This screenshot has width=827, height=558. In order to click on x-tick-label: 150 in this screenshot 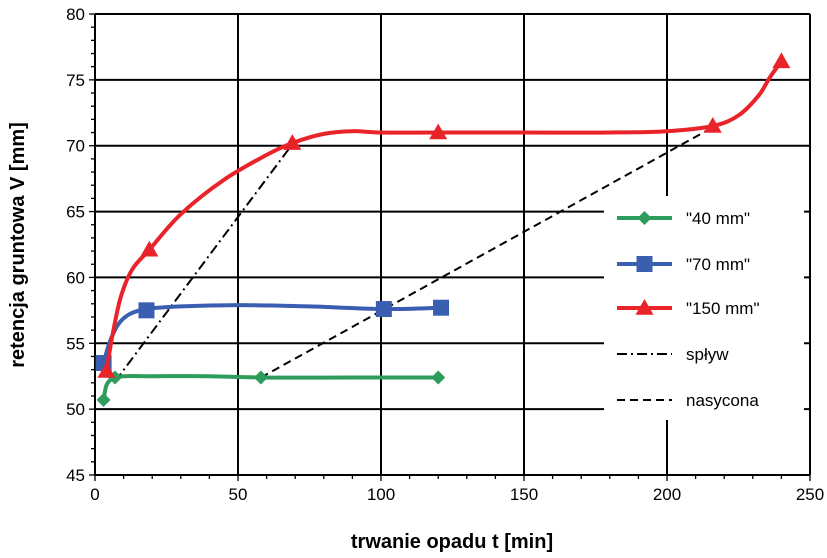, I will do `click(524, 494)`.